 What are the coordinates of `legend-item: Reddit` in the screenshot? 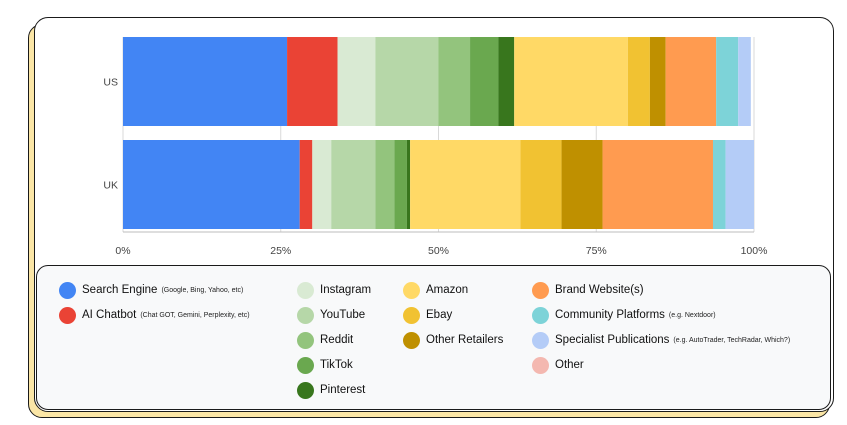 It's located at (325, 340).